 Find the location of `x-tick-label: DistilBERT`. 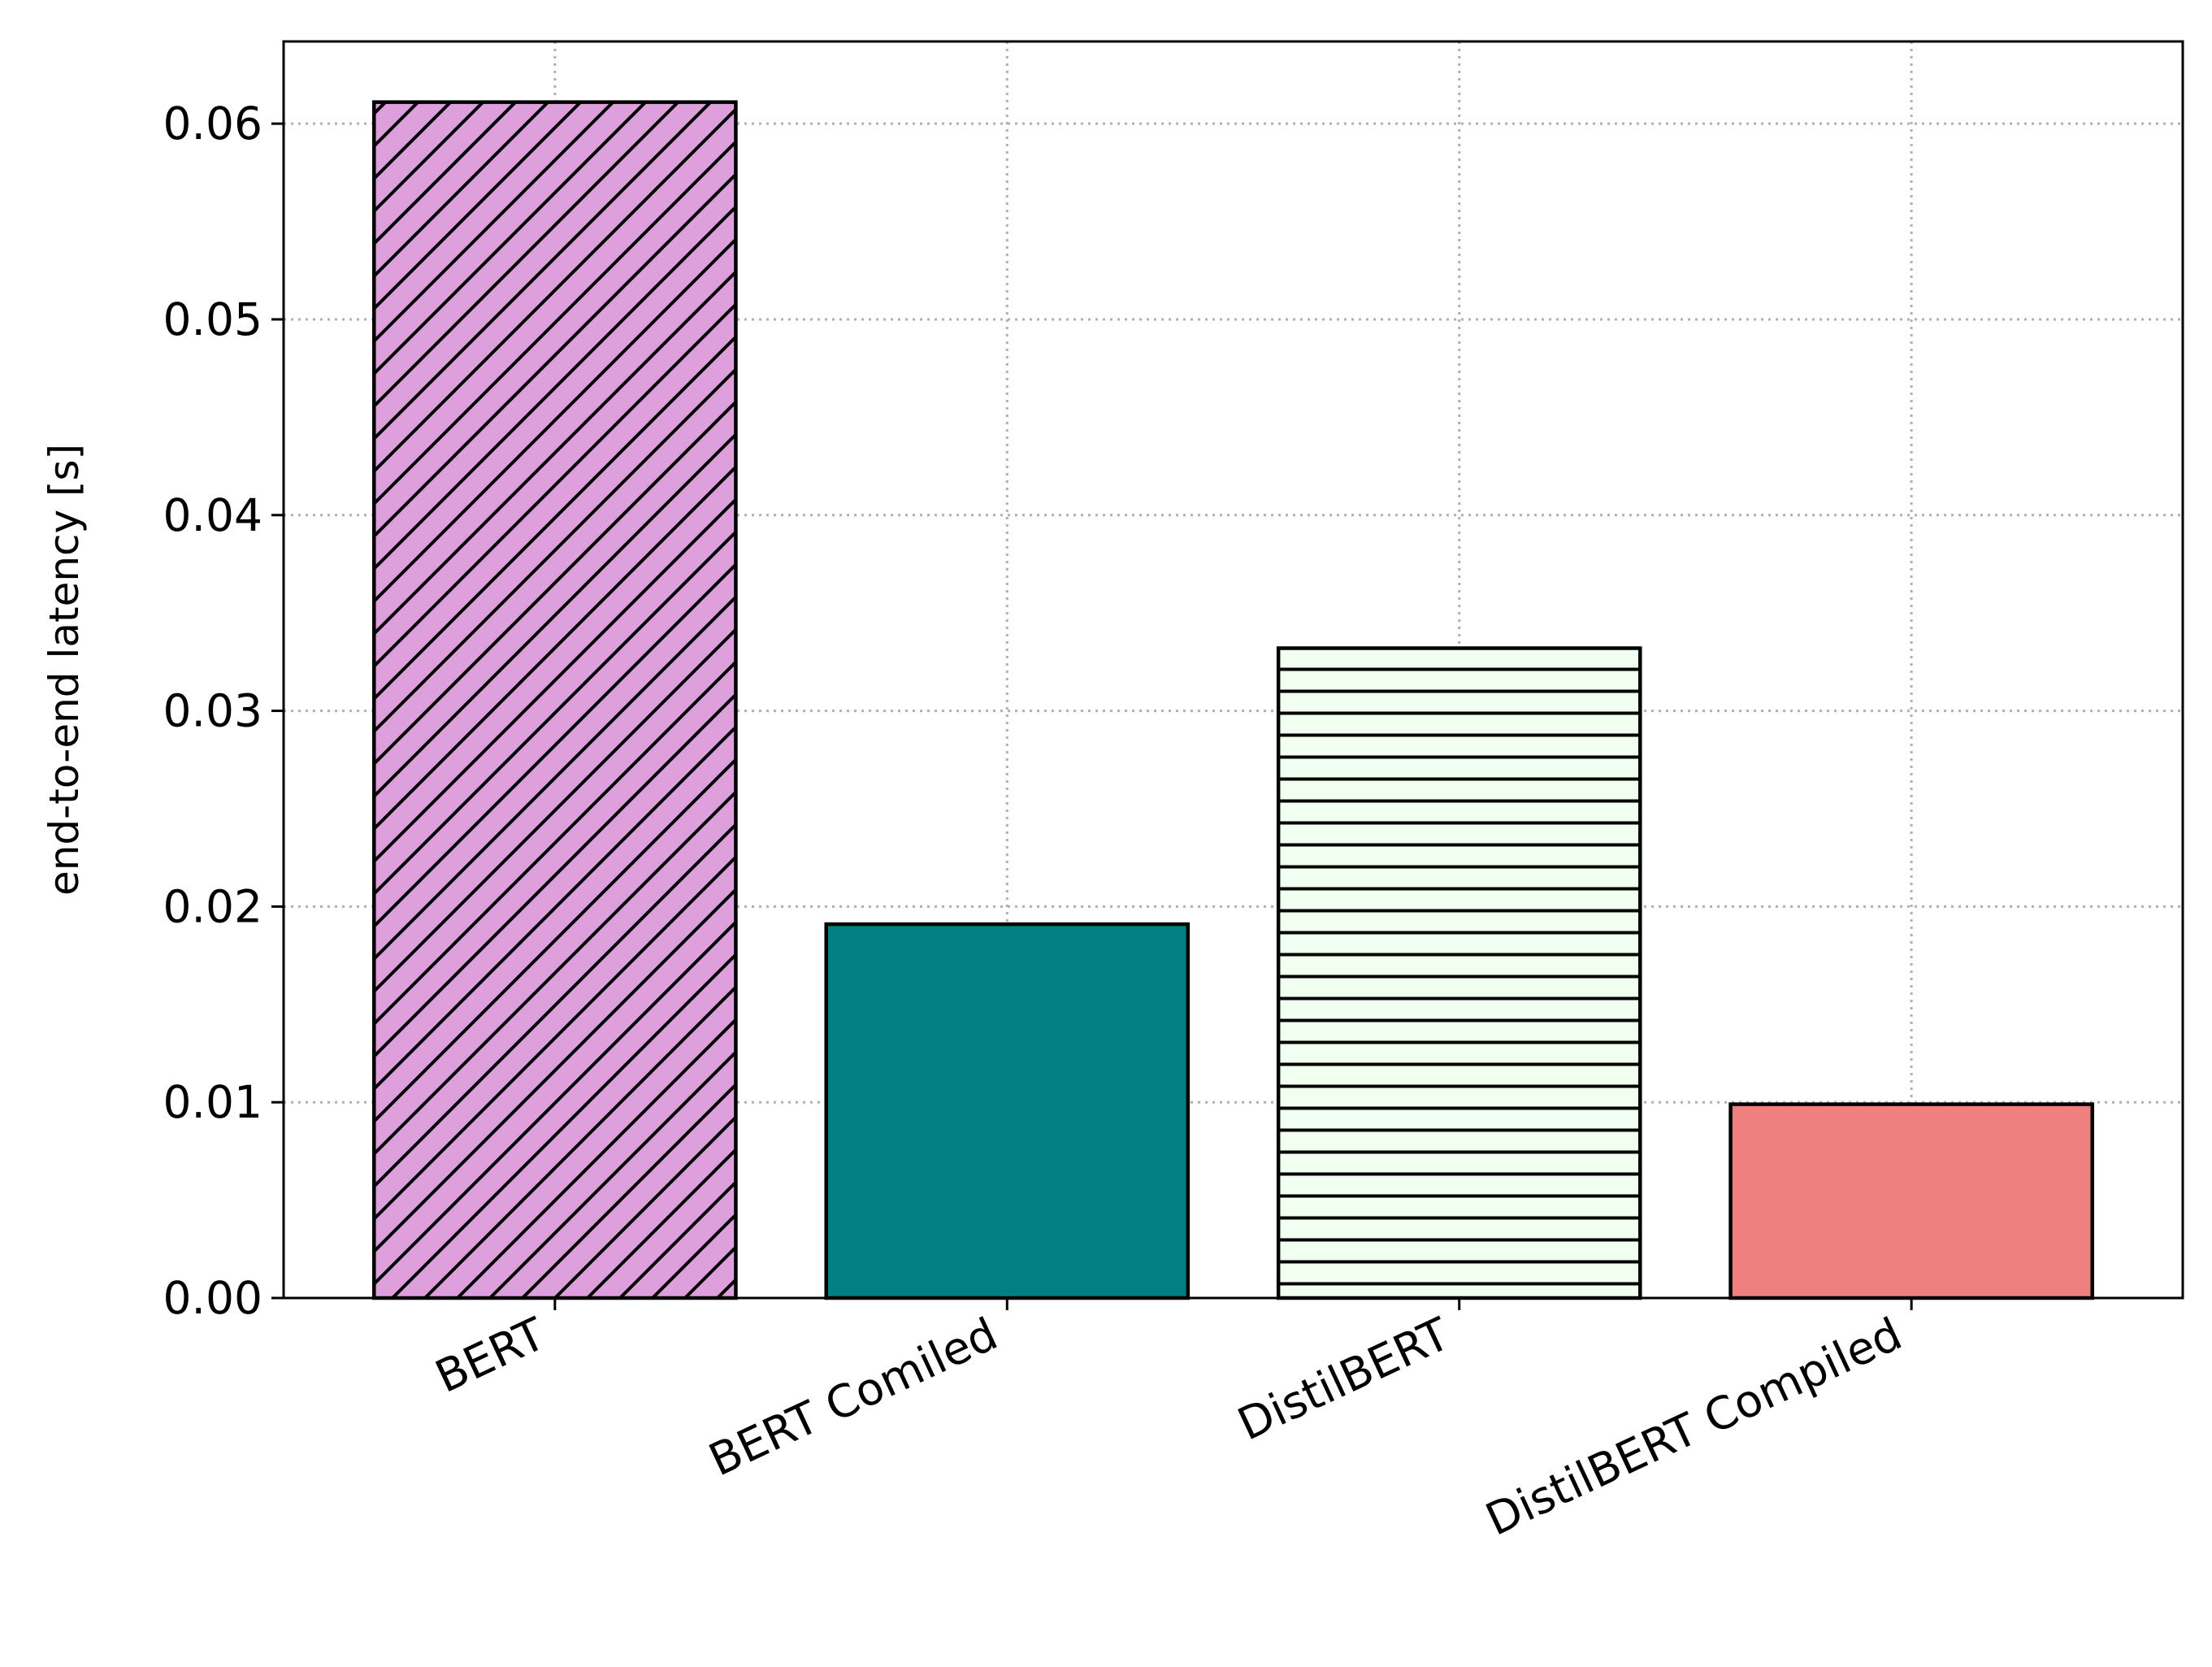

x-tick-label: DistilBERT is located at coordinates (1344, 1379).